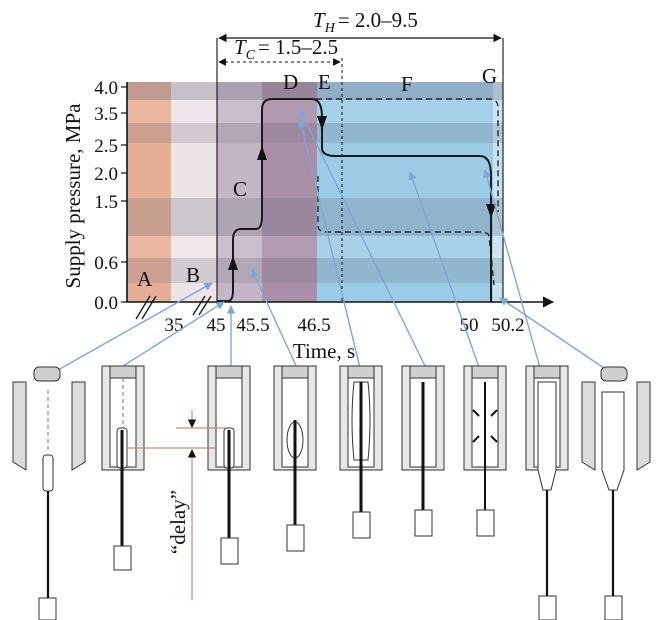 The height and width of the screenshot is (620, 656). Describe the element at coordinates (193, 275) in the screenshot. I see `phase-label-b: B` at that location.